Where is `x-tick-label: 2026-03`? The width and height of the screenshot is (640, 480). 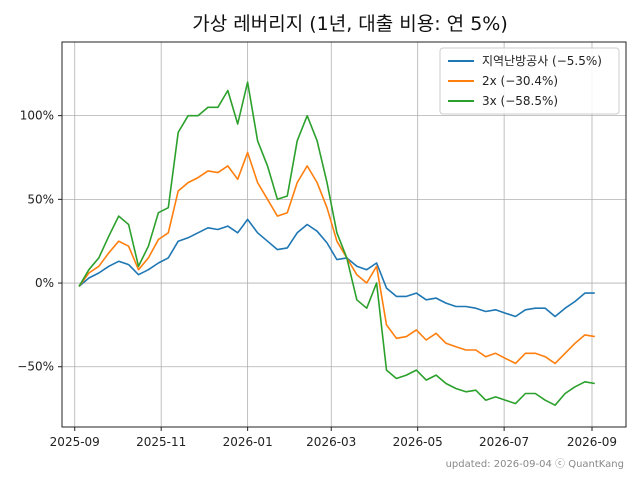 x-tick-label: 2026-03 is located at coordinates (331, 442).